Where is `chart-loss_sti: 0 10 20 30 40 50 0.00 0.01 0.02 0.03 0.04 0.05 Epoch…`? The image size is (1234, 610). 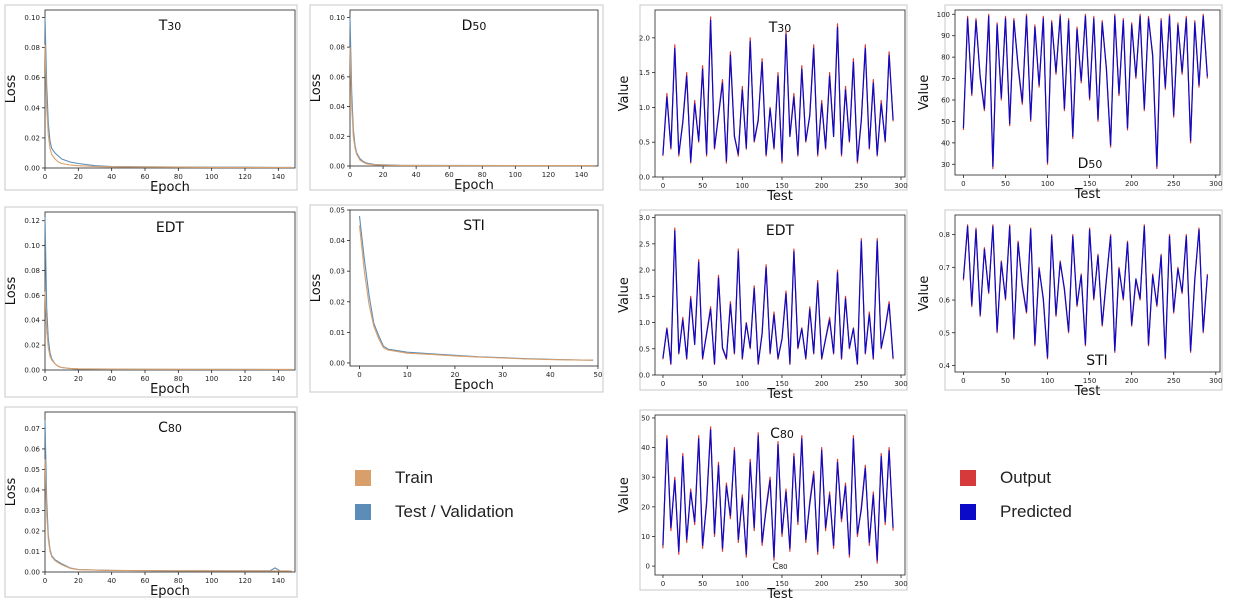
chart-loss_sti: 0 10 20 30 40 50 0.00 0.01 0.02 0.03 0.04 0.05 Epoch… is located at coordinates (456, 298).